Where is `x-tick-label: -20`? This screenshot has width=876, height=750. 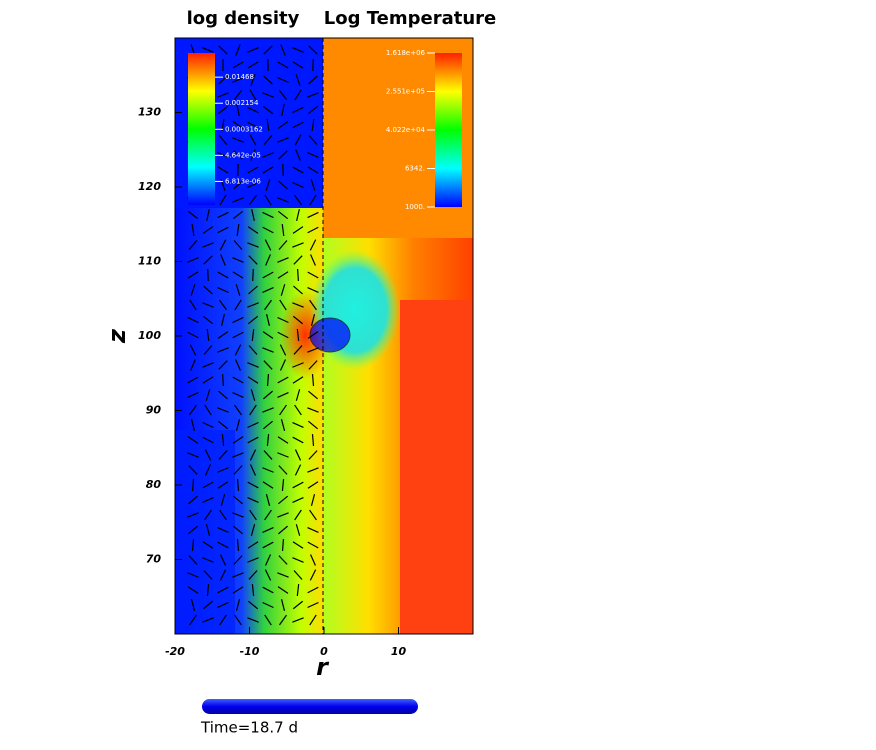 x-tick-label: -20 is located at coordinates (175, 651).